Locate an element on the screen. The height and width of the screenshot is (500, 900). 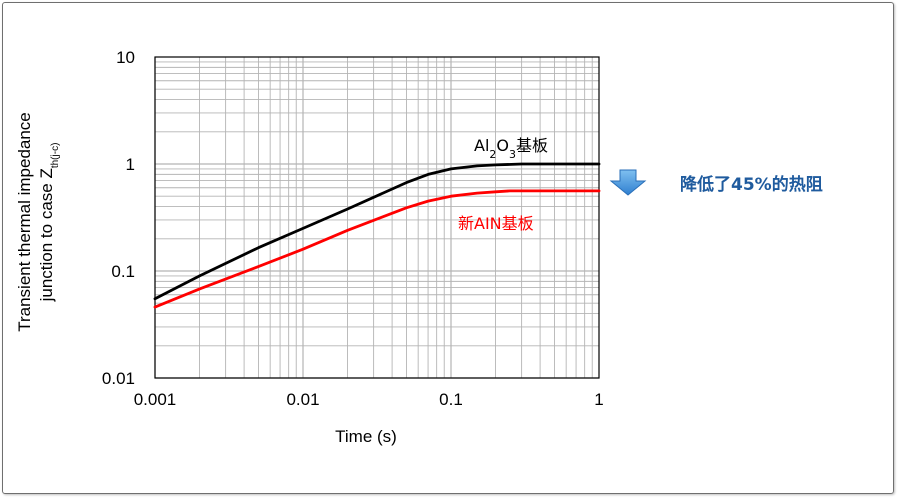
y-tick-label: 0.01 is located at coordinates (118, 378).